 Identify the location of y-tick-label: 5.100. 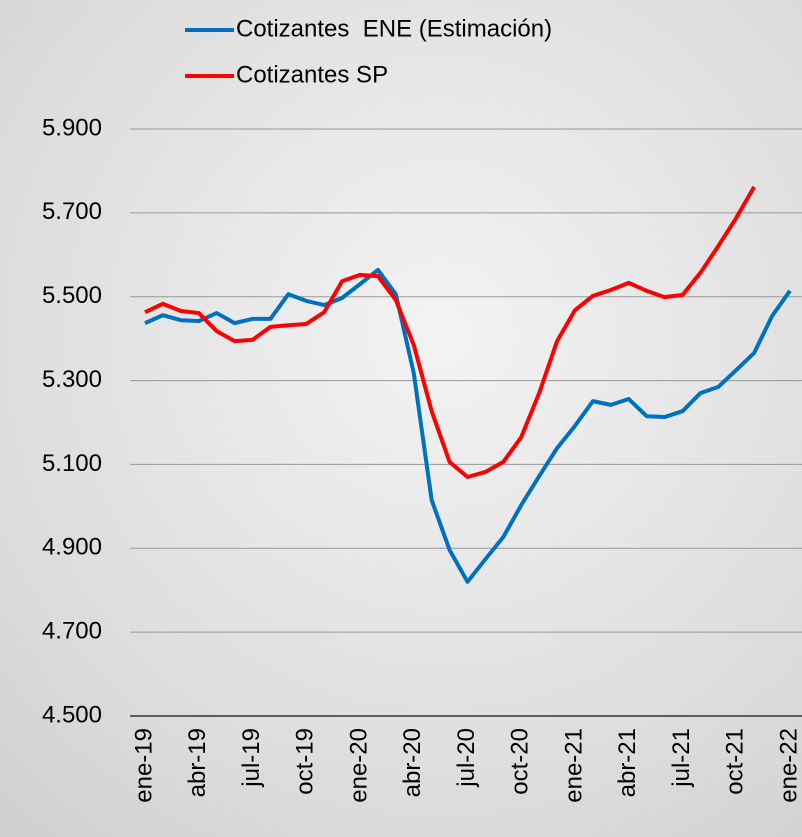
(72, 463).